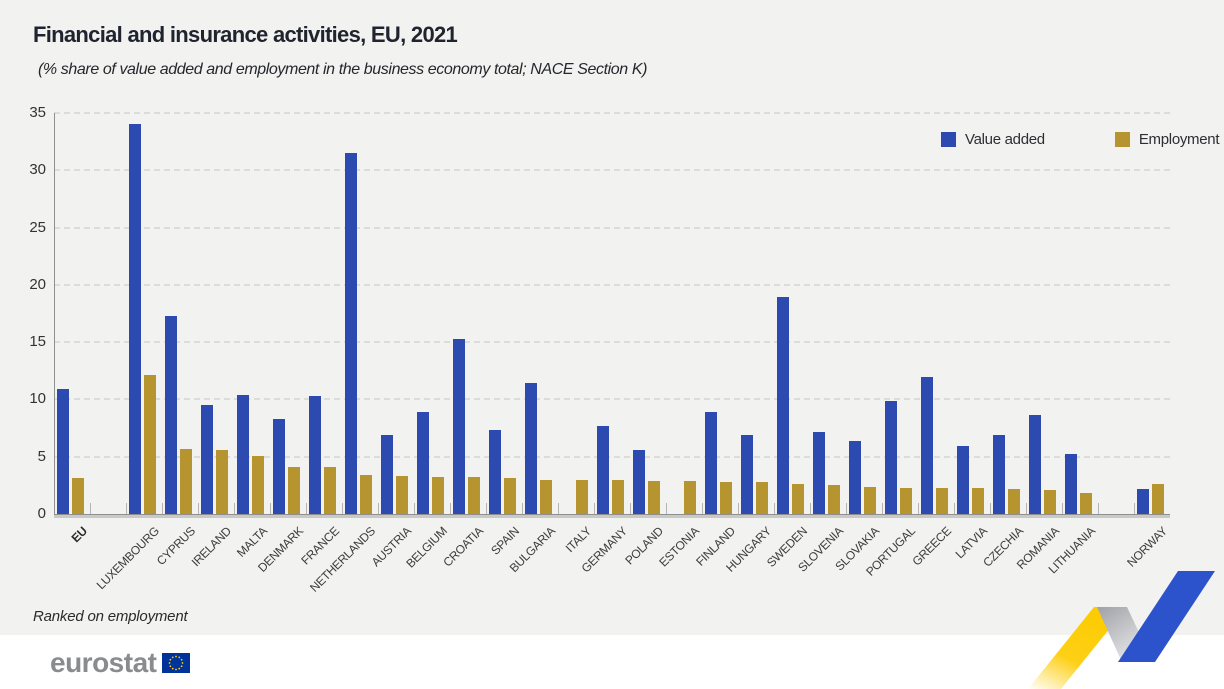 Image resolution: width=1224 pixels, height=689 pixels. What do you see at coordinates (711, 463) in the screenshot?
I see `bar-value-added-finland` at bounding box center [711, 463].